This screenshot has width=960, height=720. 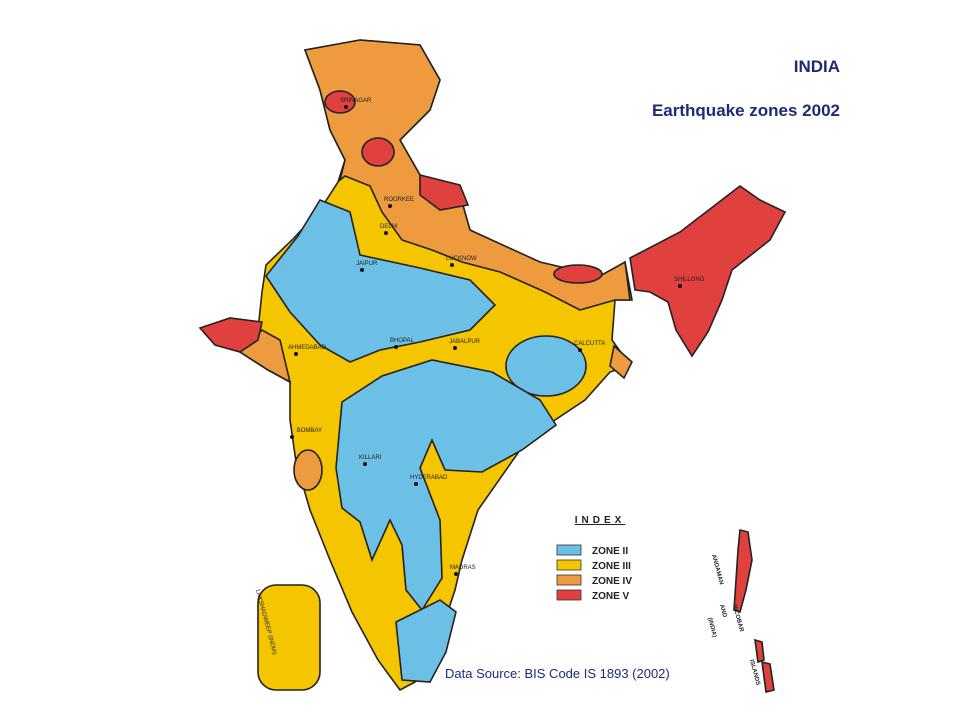 I want to click on city-label: BHOPAL, so click(x=402, y=341).